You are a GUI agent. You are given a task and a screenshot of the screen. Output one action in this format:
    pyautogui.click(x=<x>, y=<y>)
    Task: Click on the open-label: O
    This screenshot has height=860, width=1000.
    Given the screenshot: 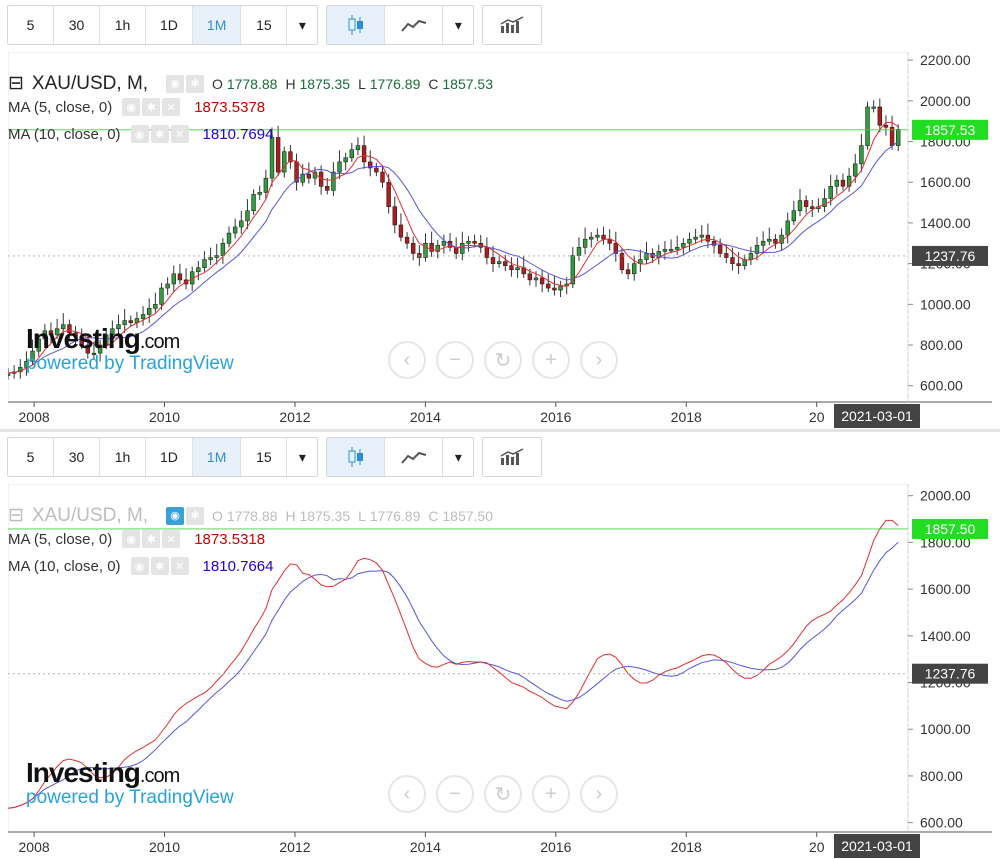 What is the action you would take?
    pyautogui.click(x=217, y=515)
    